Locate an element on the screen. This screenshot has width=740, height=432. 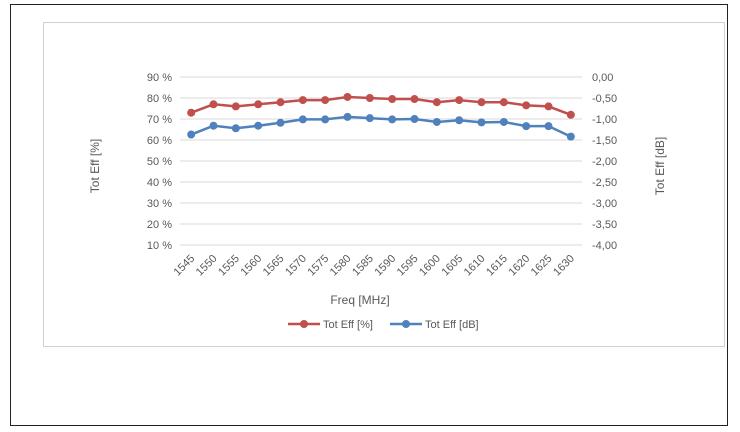
left-tick-label: 70 % is located at coordinates (159, 120).